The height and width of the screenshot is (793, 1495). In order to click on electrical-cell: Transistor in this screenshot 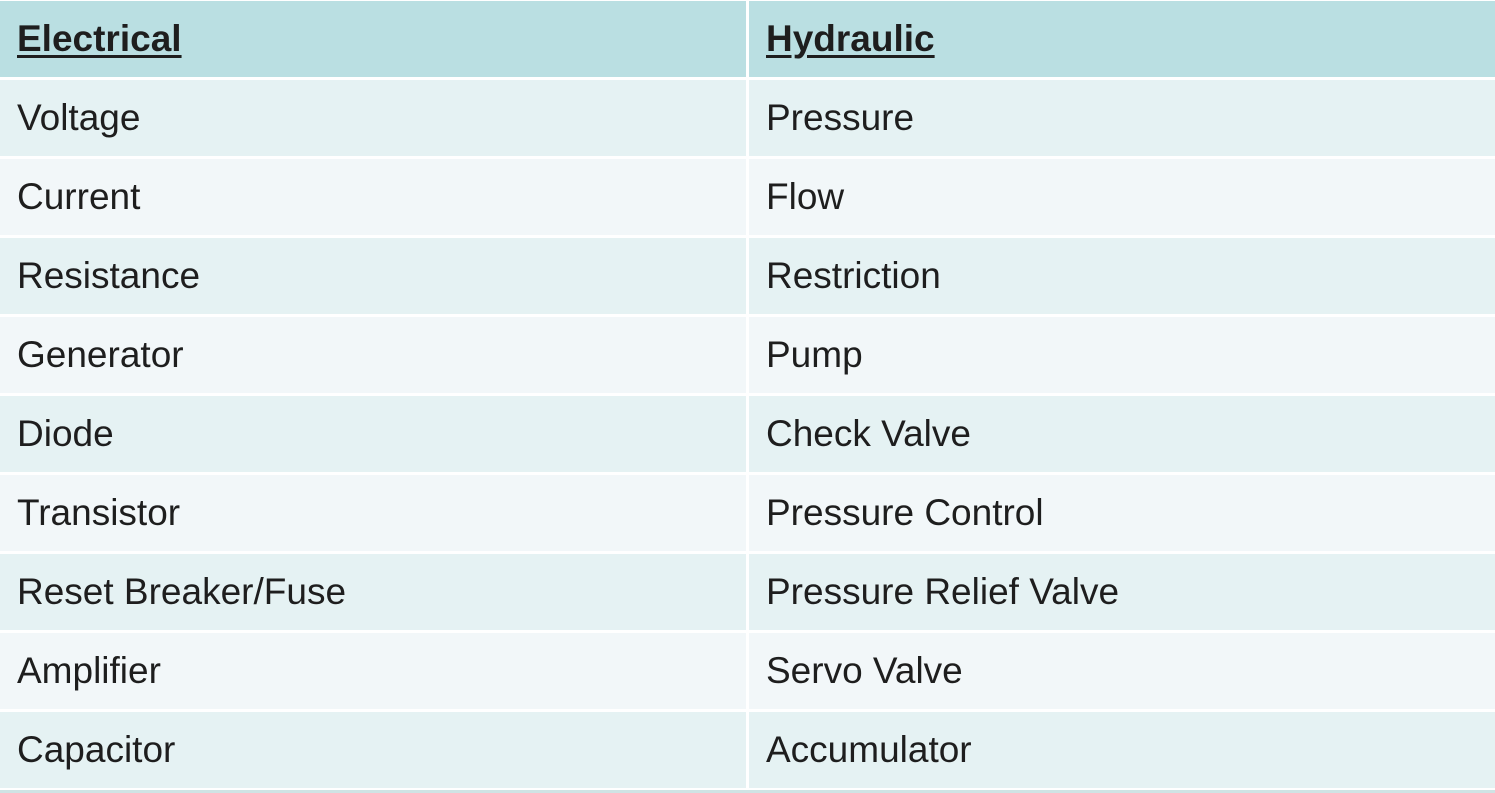, I will do `click(373, 513)`.